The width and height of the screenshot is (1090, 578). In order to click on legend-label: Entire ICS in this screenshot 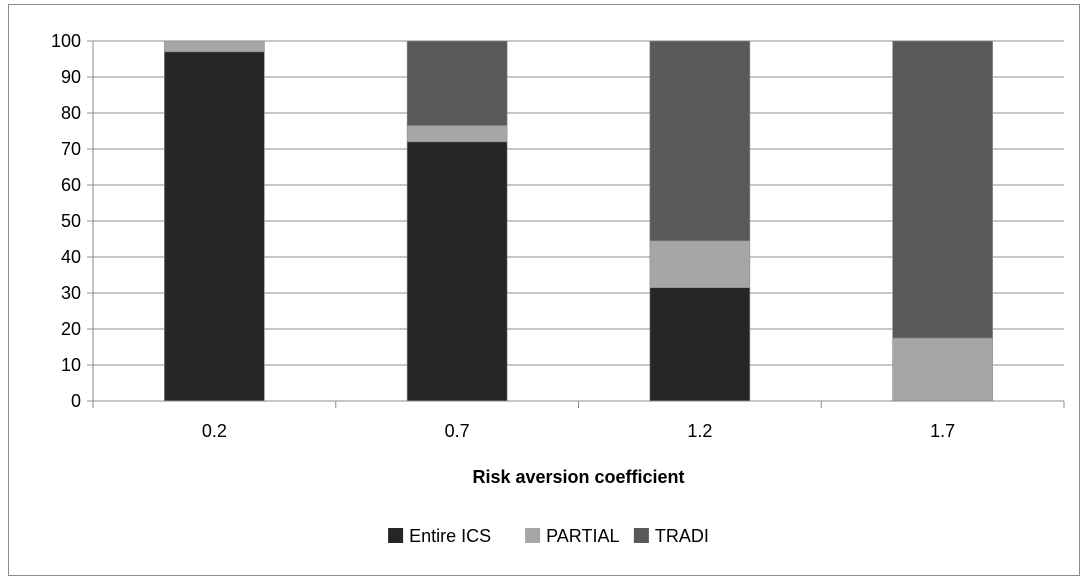, I will do `click(450, 536)`.